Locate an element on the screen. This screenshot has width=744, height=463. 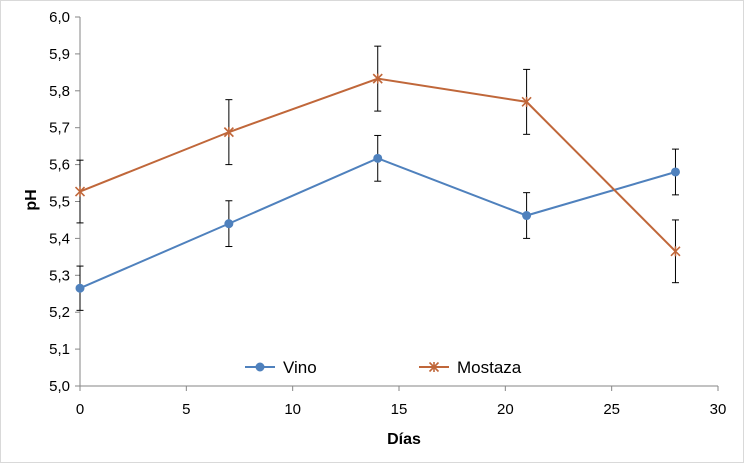
x-axis-title: Días is located at coordinates (404, 439).